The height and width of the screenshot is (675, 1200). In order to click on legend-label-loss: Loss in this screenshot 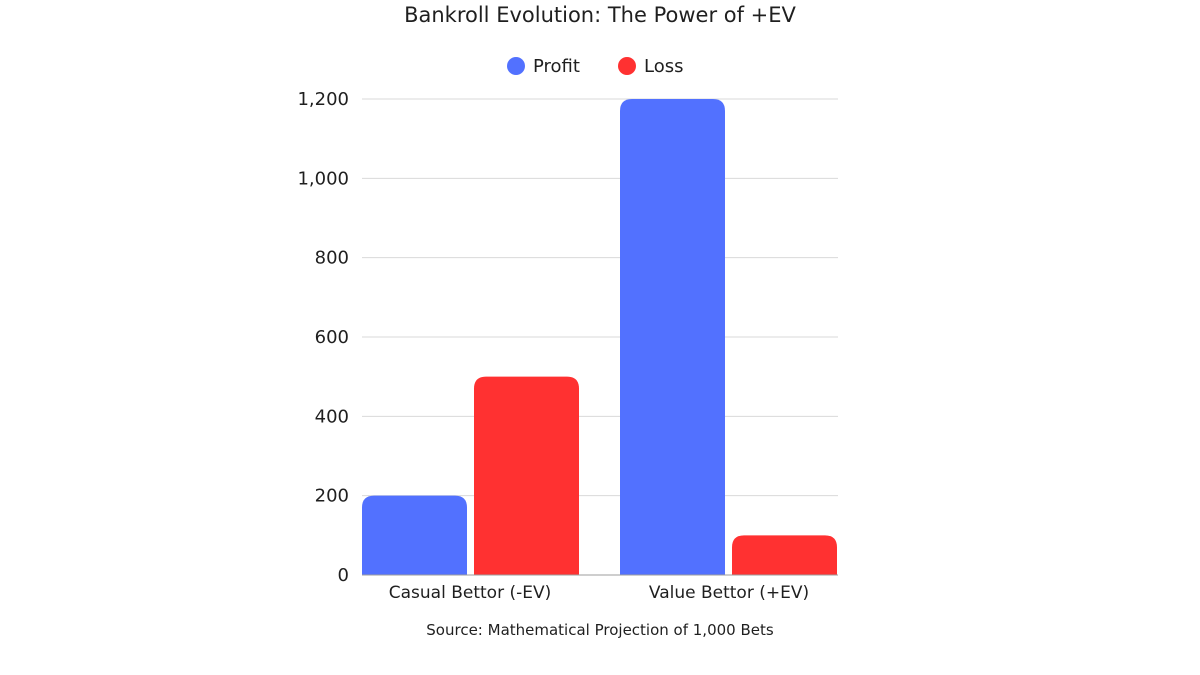, I will do `click(663, 66)`.